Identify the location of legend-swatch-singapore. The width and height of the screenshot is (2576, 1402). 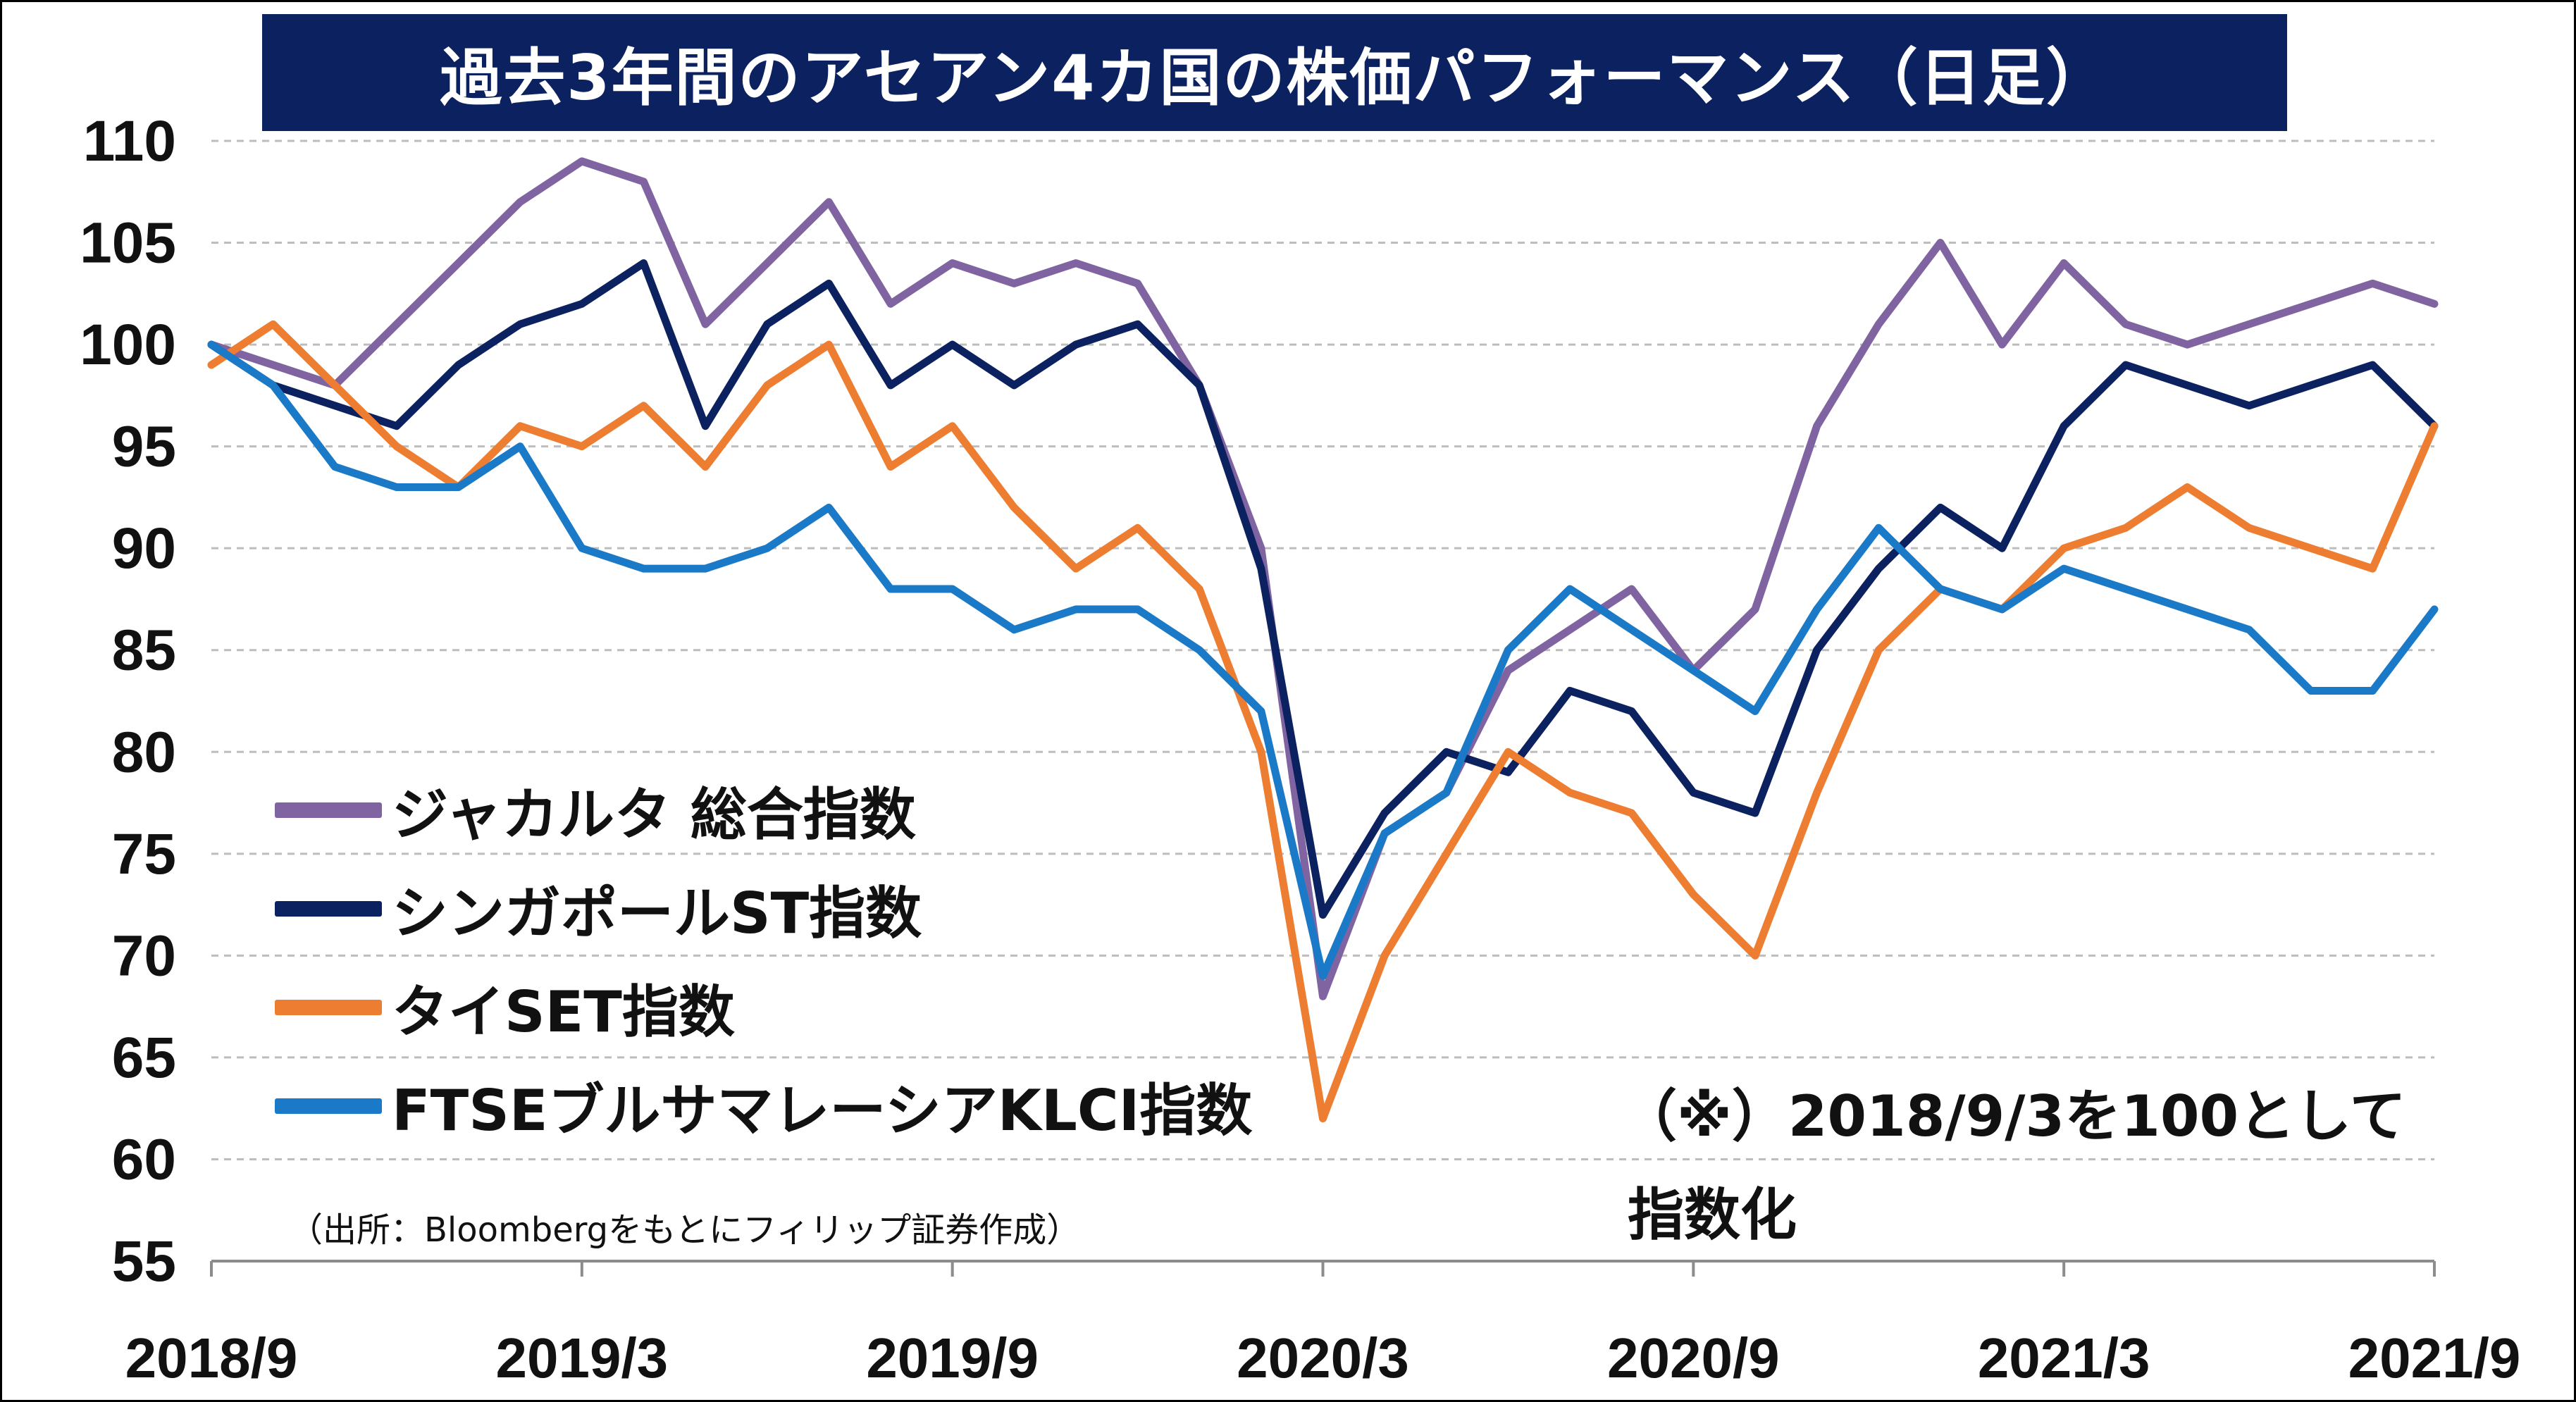
(328, 909).